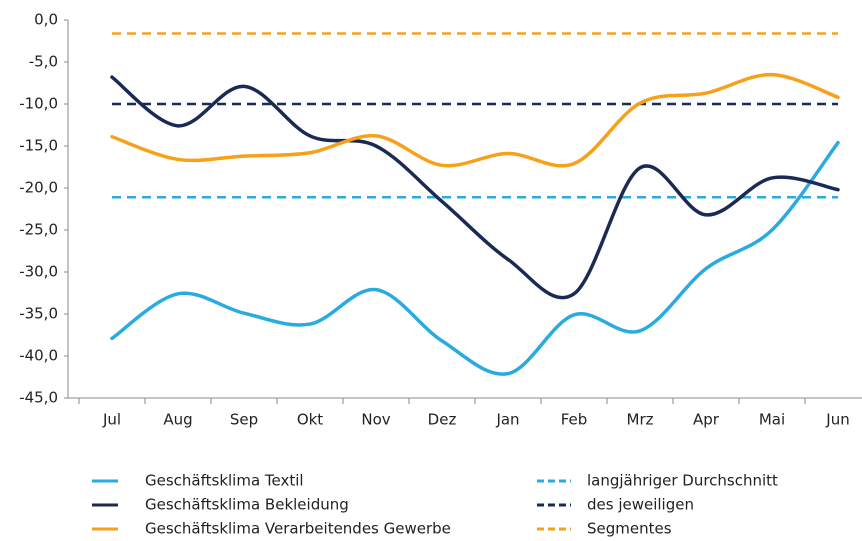  I want to click on x-tick-label: Sep, so click(244, 420).